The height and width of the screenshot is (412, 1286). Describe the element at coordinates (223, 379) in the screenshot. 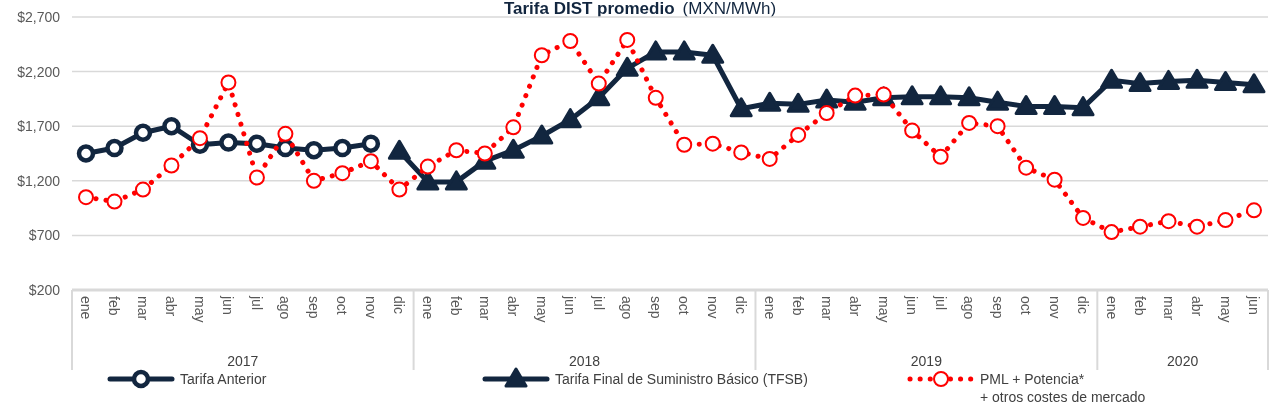

I see `legend-label: Tarifa Anterior` at that location.